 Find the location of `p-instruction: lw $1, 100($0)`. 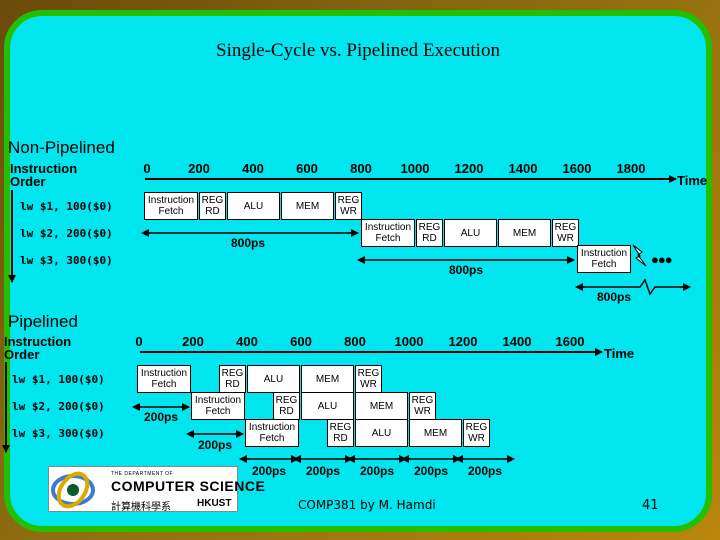

p-instruction: lw $1, 100($0) is located at coordinates (58, 379).